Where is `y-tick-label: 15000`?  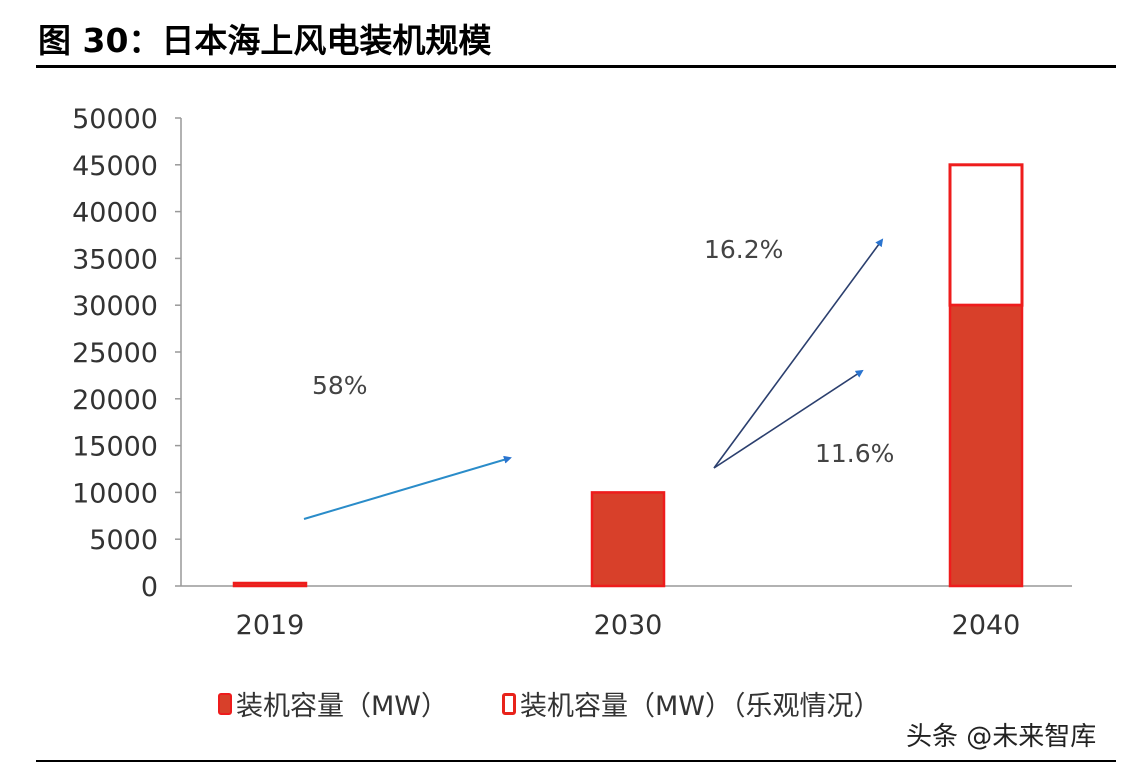 y-tick-label: 15000 is located at coordinates (115, 447).